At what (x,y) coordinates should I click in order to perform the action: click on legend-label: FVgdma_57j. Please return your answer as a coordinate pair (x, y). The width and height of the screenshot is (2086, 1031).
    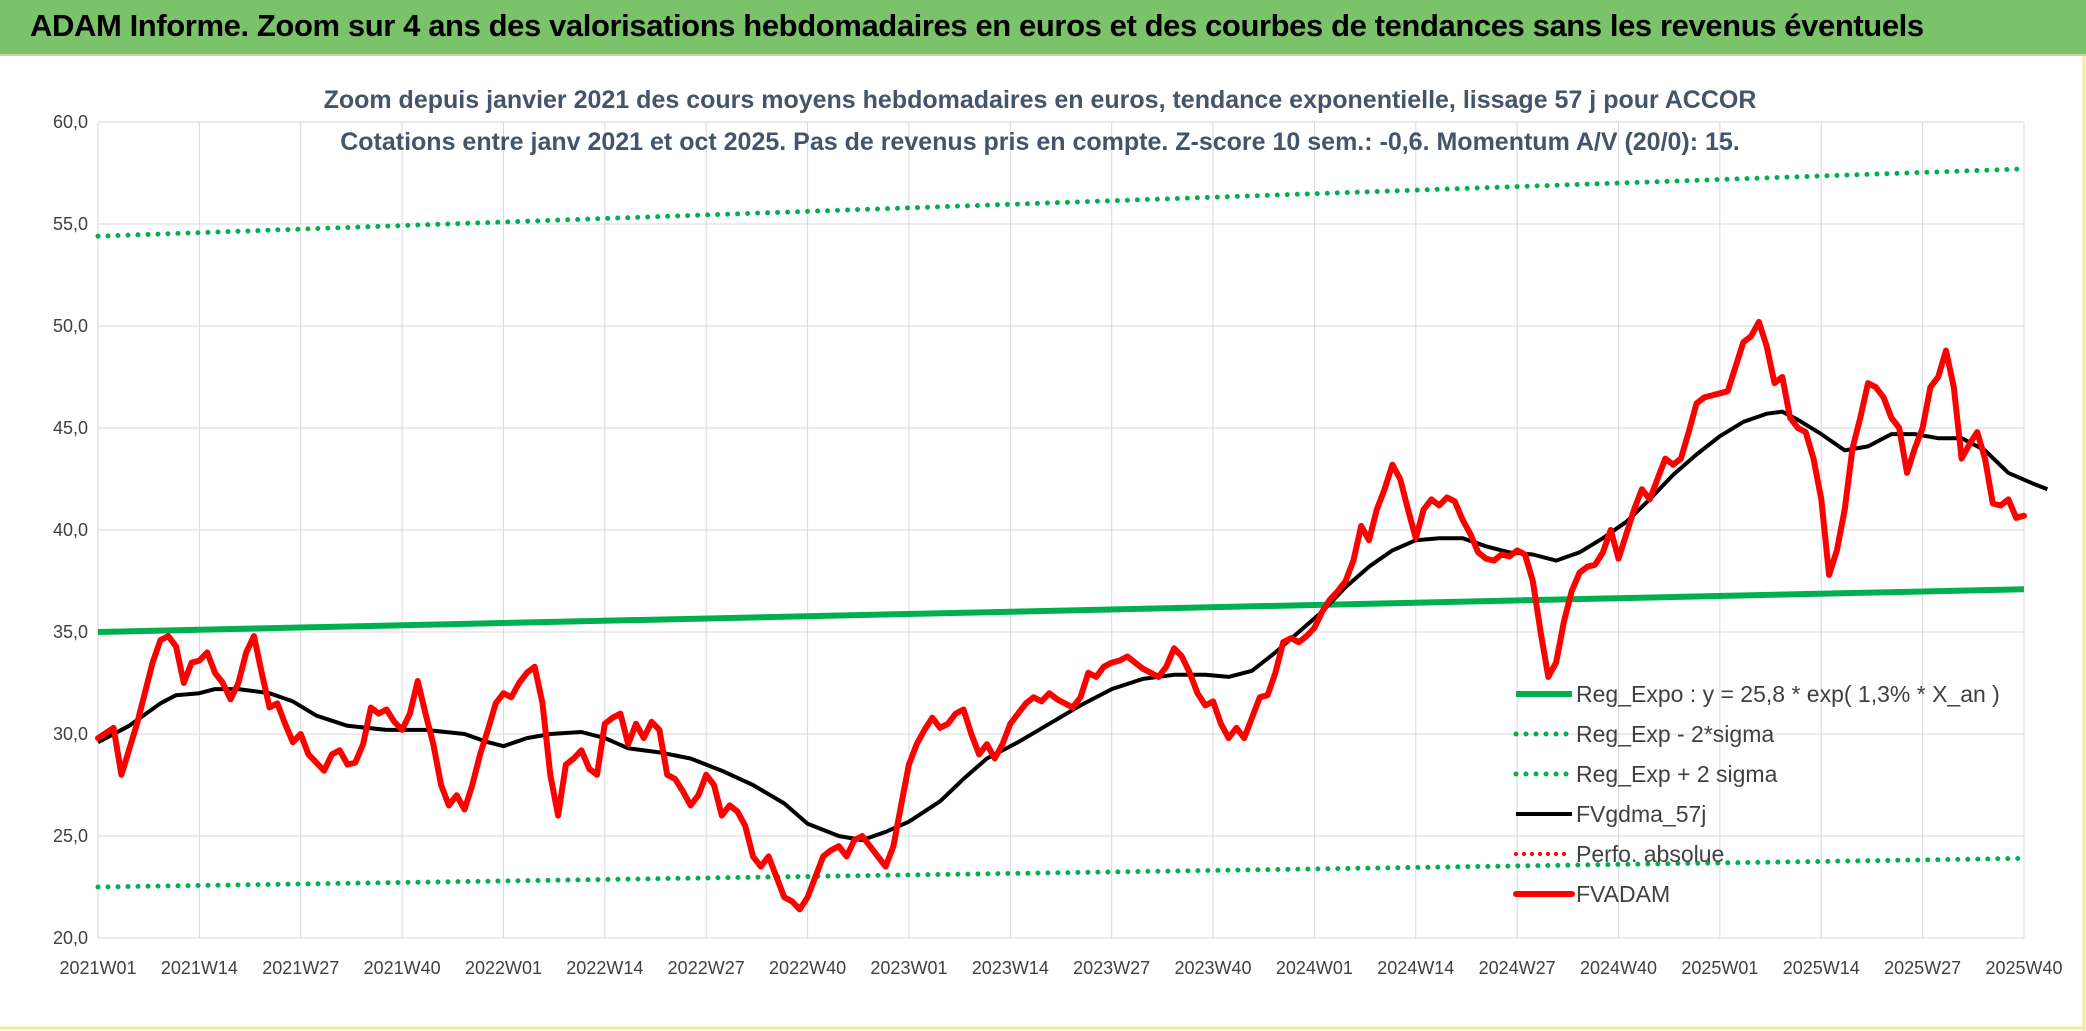
    Looking at the image, I should click on (1641, 814).